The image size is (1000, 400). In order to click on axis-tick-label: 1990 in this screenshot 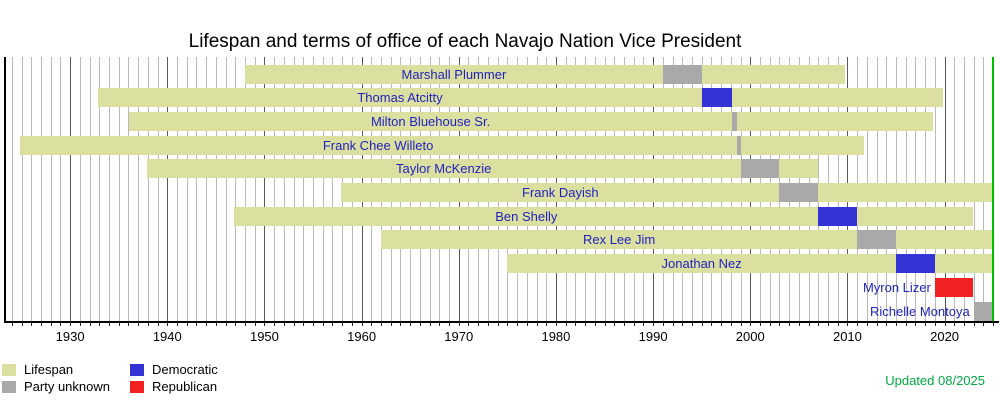, I will do `click(653, 336)`.